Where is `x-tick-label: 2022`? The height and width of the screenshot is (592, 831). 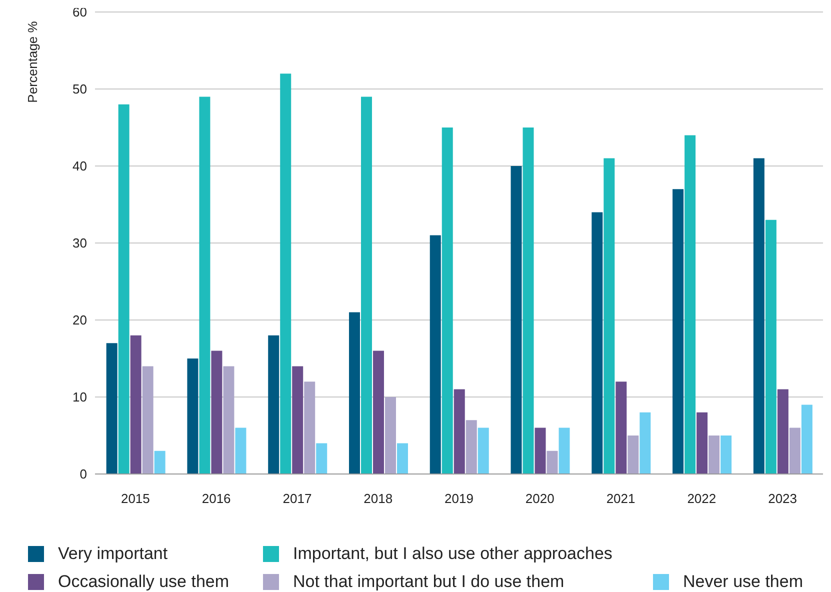
x-tick-label: 2022 is located at coordinates (701, 498).